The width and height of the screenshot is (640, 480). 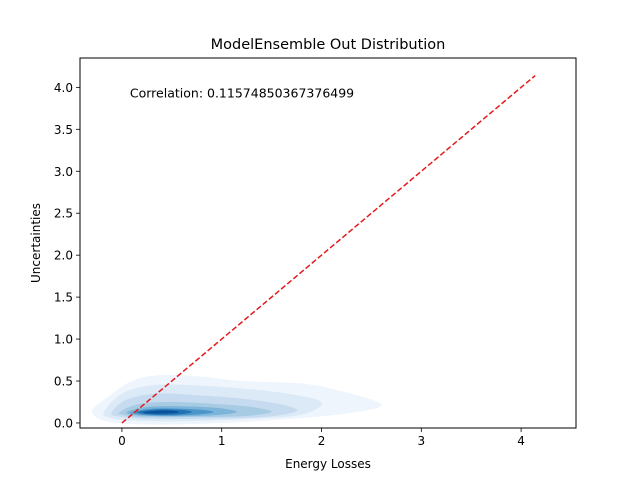 What do you see at coordinates (328, 45) in the screenshot?
I see `chart-title: ModelEnsemble Out Distribution` at bounding box center [328, 45].